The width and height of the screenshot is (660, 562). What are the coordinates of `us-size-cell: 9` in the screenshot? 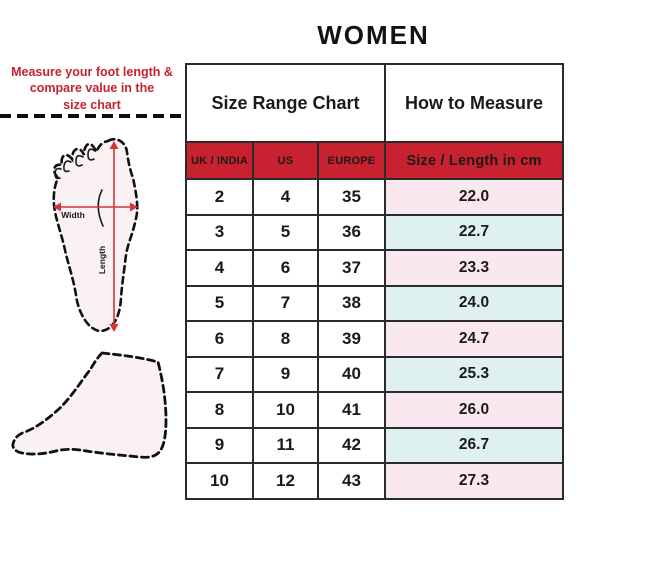 It's located at (285, 374).